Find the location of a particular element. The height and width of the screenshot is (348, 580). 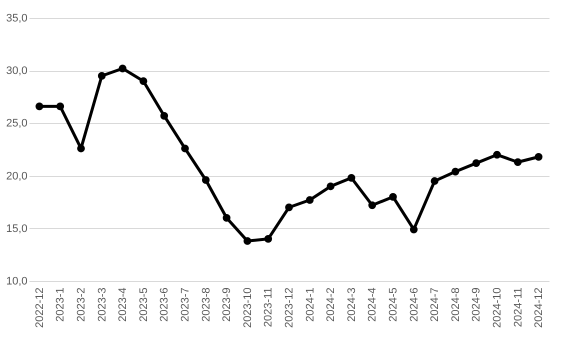

y-tick-label: 10,0 is located at coordinates (17, 282).